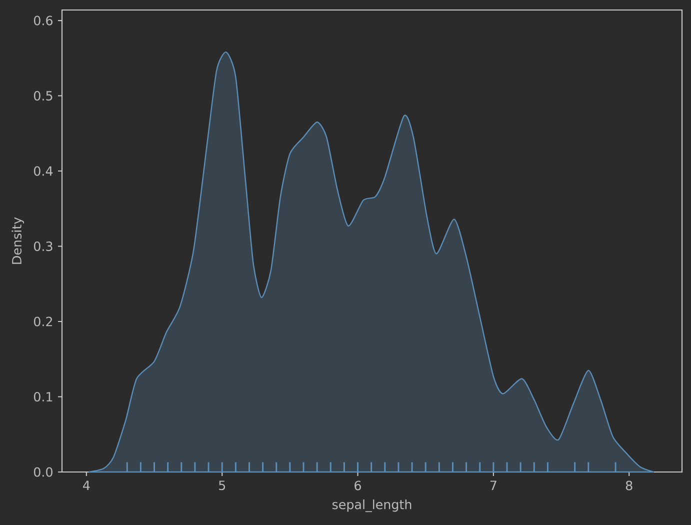 The height and width of the screenshot is (525, 691). What do you see at coordinates (43, 21) in the screenshot?
I see `y-tick-label: 0.6` at bounding box center [43, 21].